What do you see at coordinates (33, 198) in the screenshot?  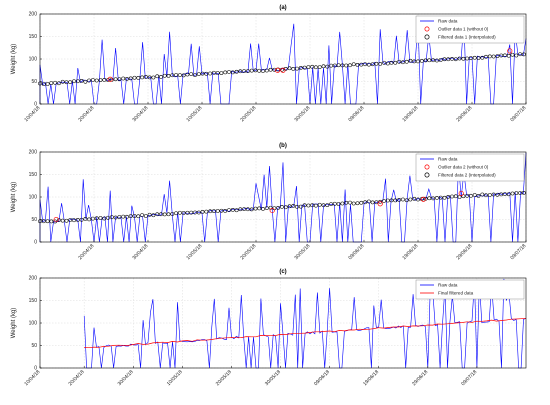 I see `y-tick-label: 100` at bounding box center [33, 198].